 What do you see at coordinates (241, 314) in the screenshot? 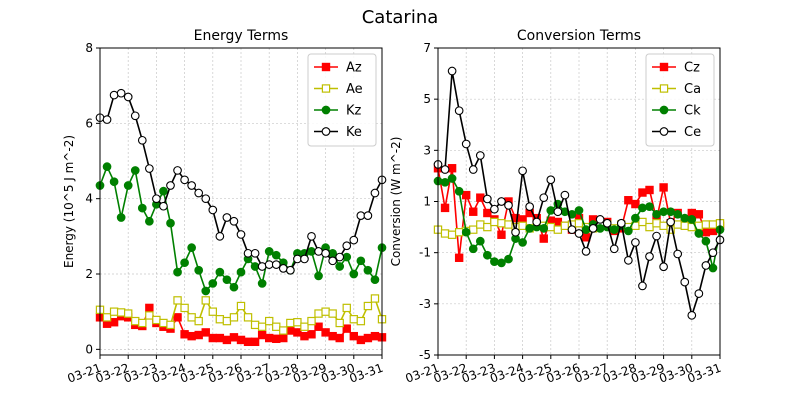
I see `series-ae` at bounding box center [241, 314].